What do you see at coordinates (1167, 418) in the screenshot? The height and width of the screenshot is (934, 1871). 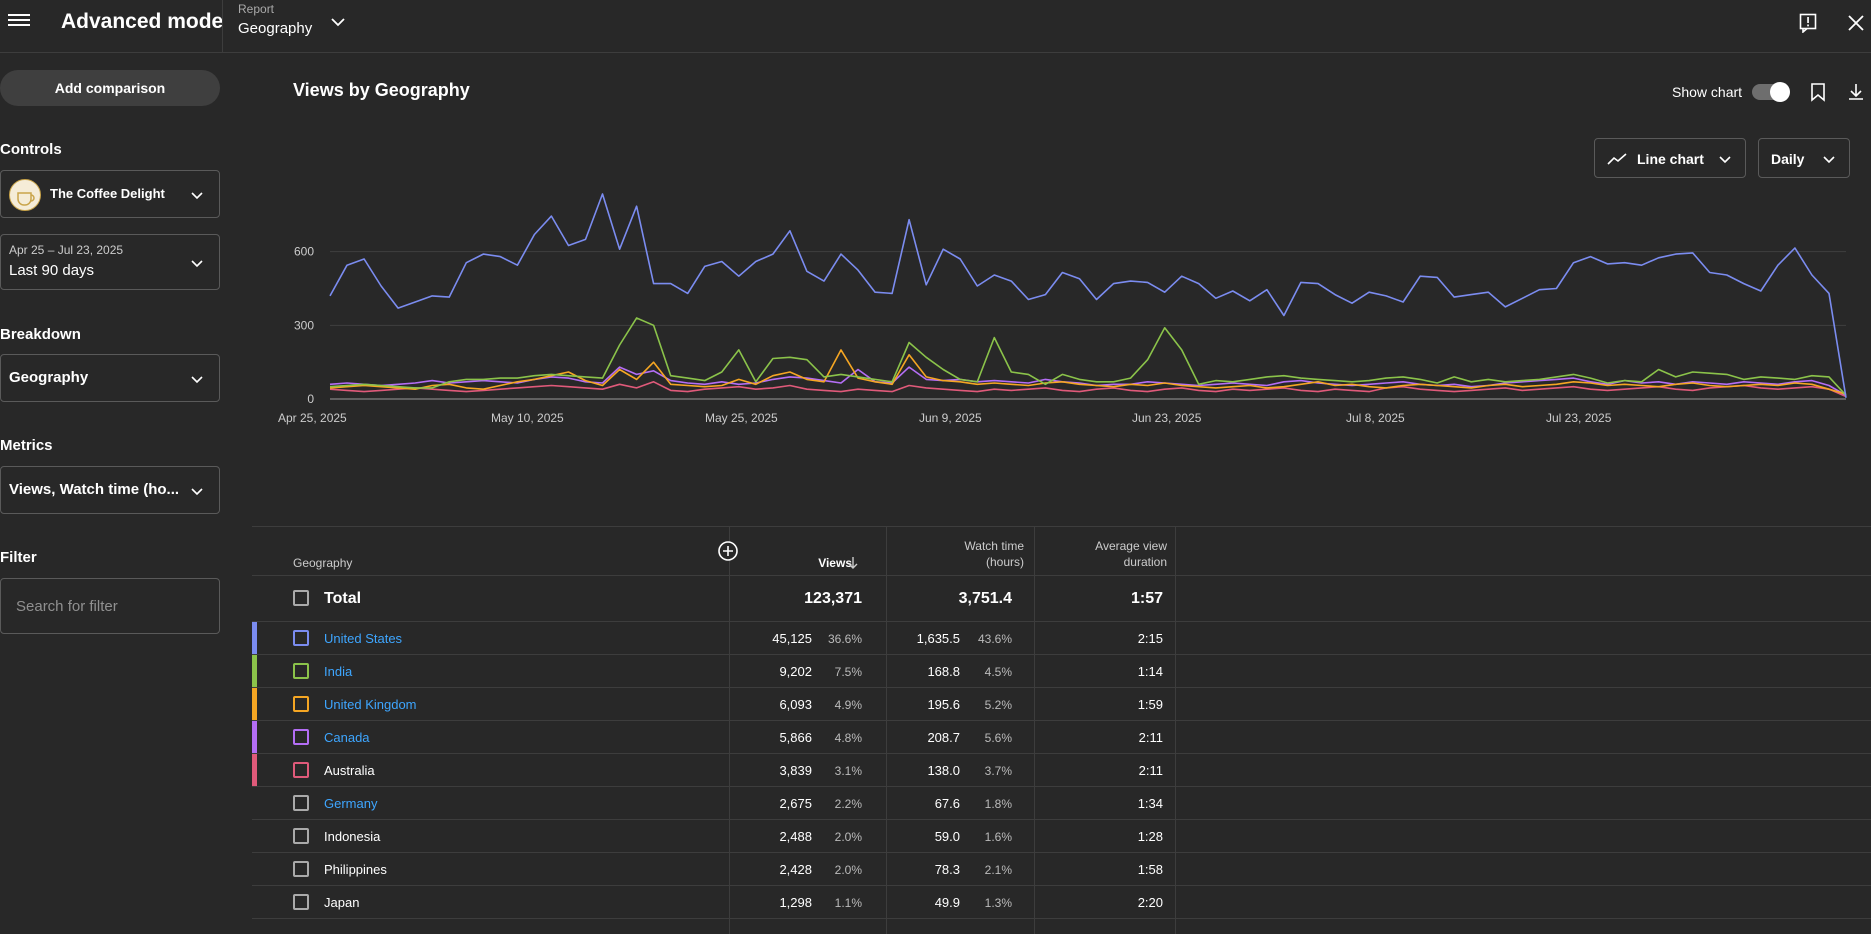 I see `x-tick-label: Jun 23, 2025` at bounding box center [1167, 418].